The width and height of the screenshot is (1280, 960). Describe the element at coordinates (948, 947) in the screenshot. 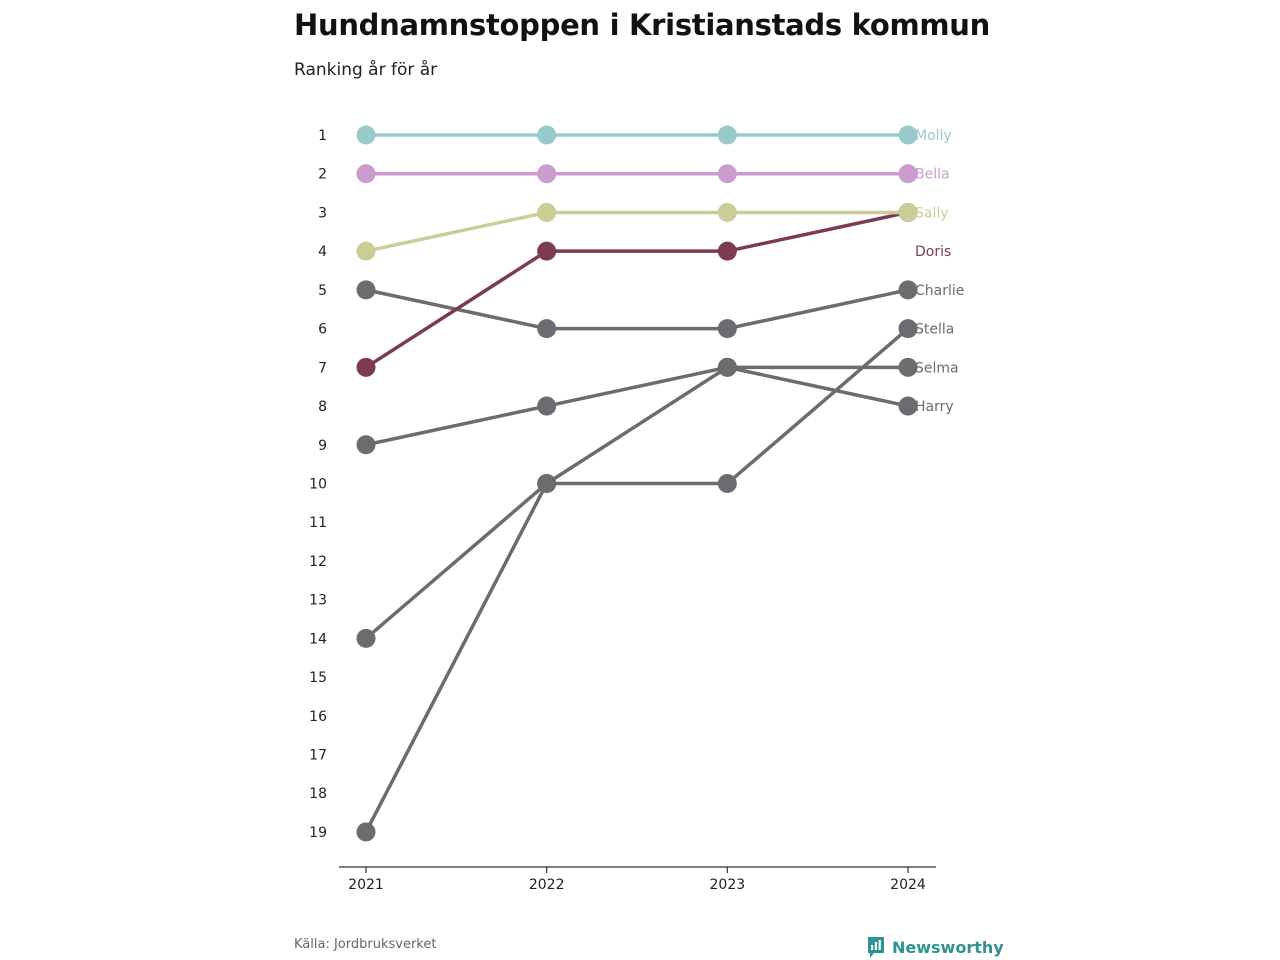

I see `brand-name: Newsworthy` at that location.